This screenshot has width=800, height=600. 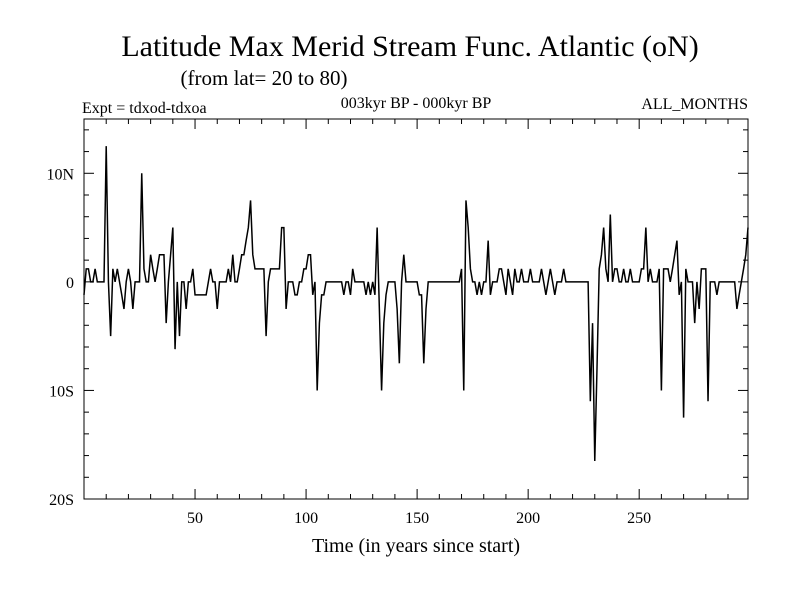 I want to click on x-tick-label: 50, so click(x=195, y=518).